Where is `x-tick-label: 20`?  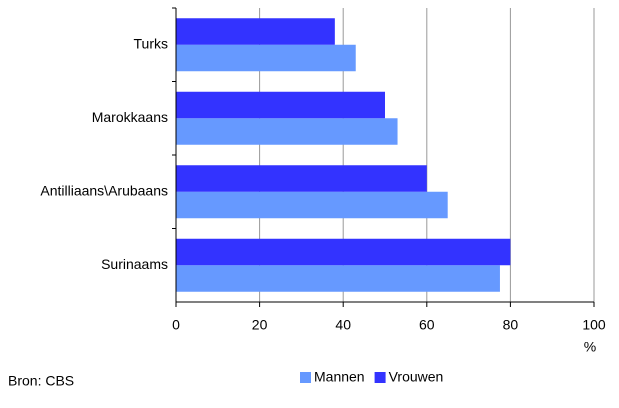
x-tick-label: 20 is located at coordinates (260, 325).